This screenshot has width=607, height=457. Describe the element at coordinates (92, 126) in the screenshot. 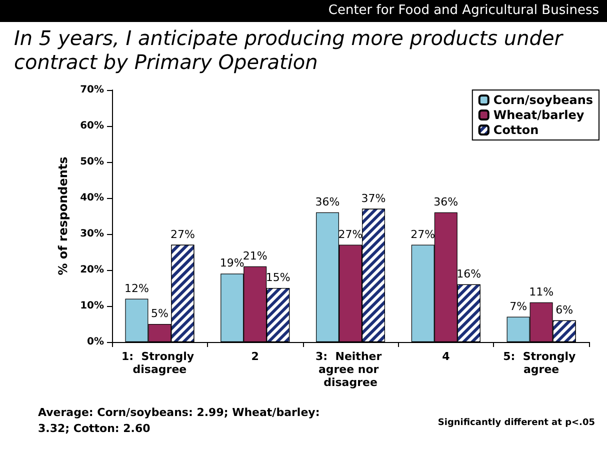

I see `y-tick-label: 60%` at that location.